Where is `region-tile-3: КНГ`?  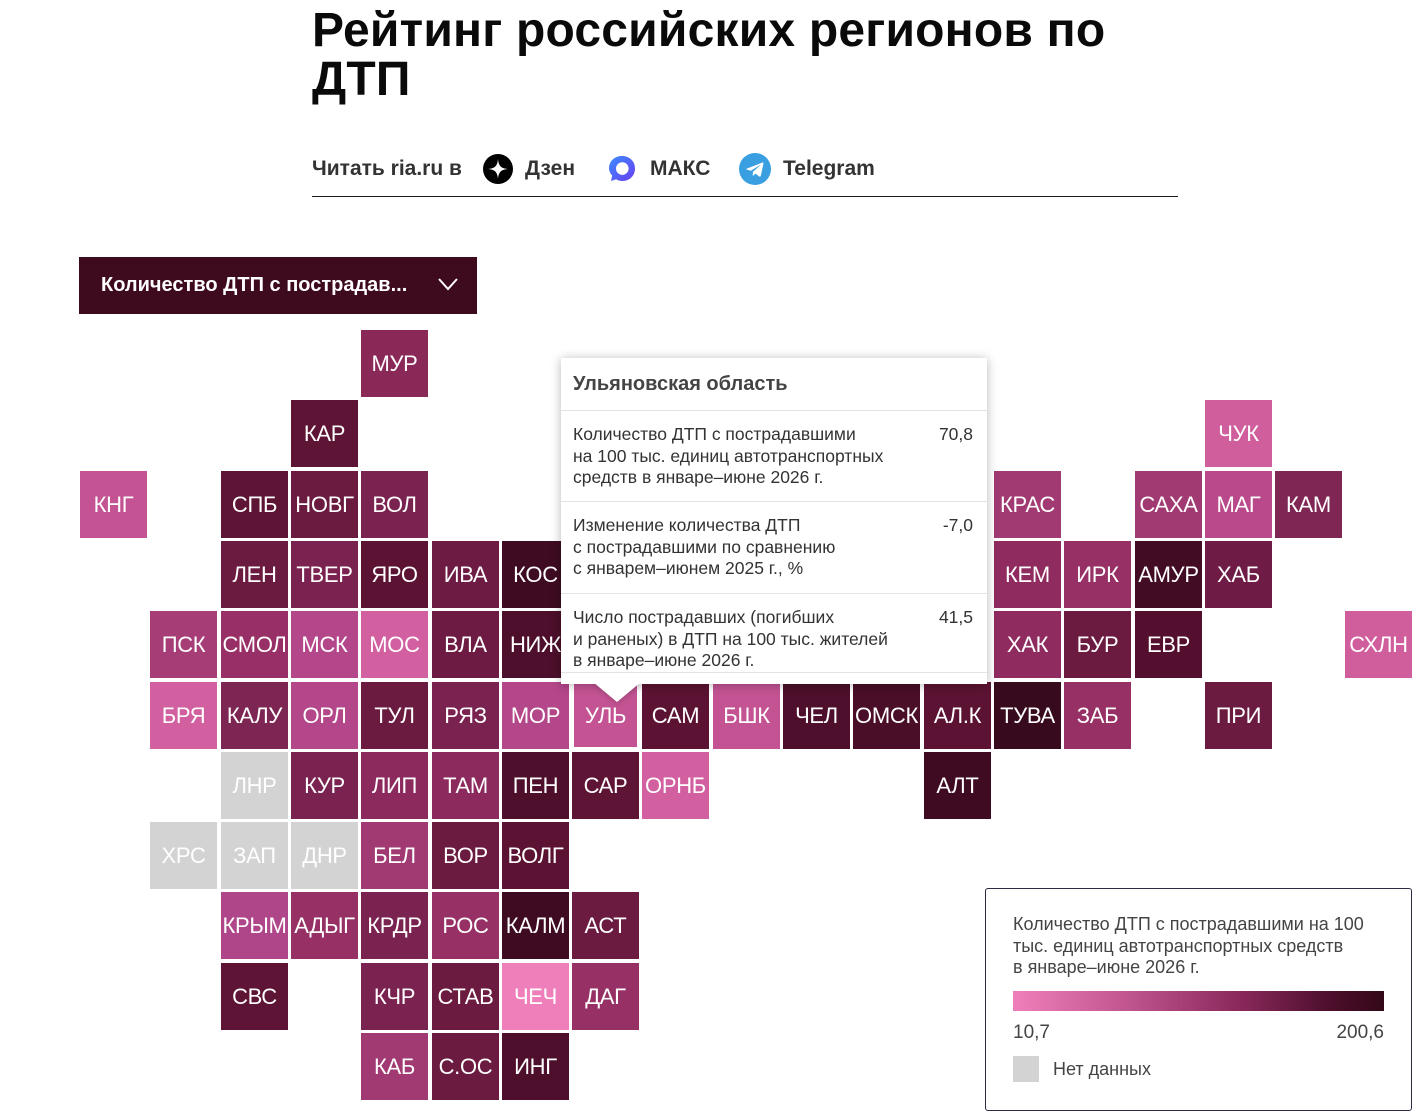
region-tile-3: КНГ is located at coordinates (113, 504).